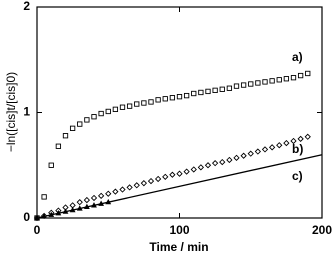 The height and width of the screenshot is (260, 335). Describe the element at coordinates (11, 112) in the screenshot. I see `y-axis-label: −ln([cis]t/[cis]0)` at that location.